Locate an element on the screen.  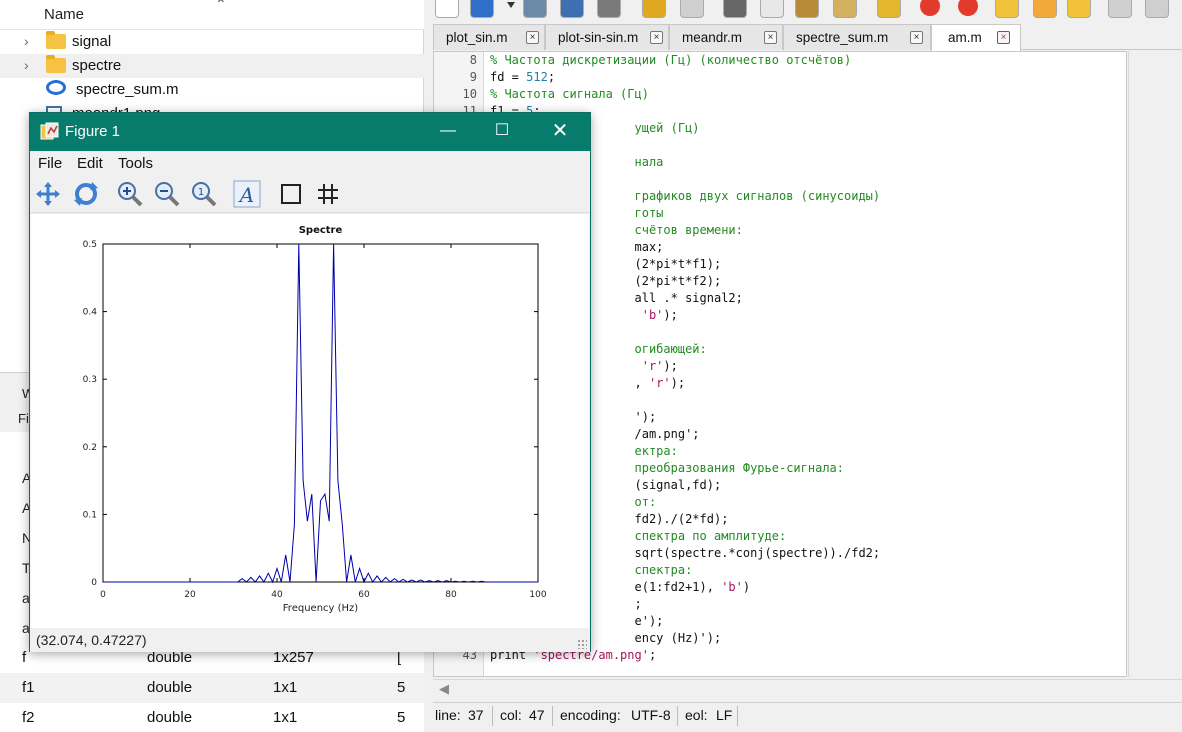
menu-edit: Edit is located at coordinates (90, 163).